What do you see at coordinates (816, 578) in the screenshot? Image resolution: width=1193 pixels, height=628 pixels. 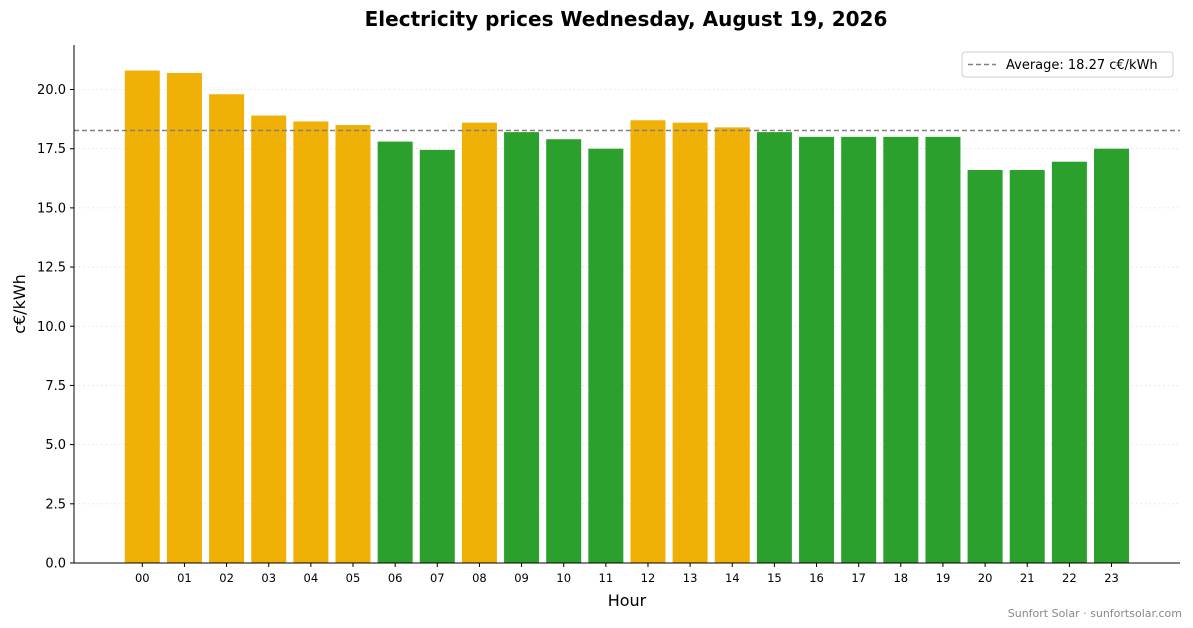 I see `x-tick-label: 16` at bounding box center [816, 578].